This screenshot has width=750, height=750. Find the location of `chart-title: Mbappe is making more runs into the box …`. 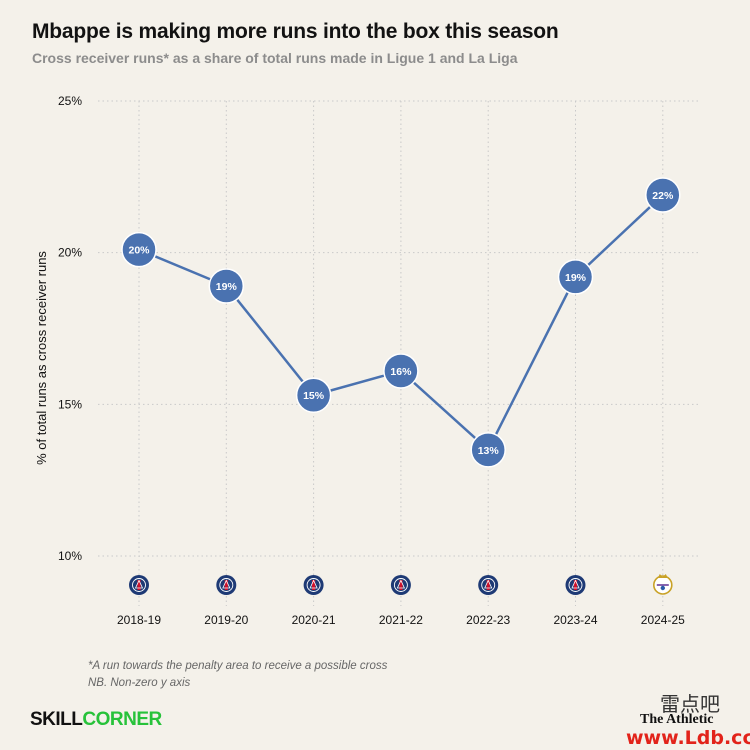

chart-title: Mbappe is making more runs into the box … is located at coordinates (295, 31).